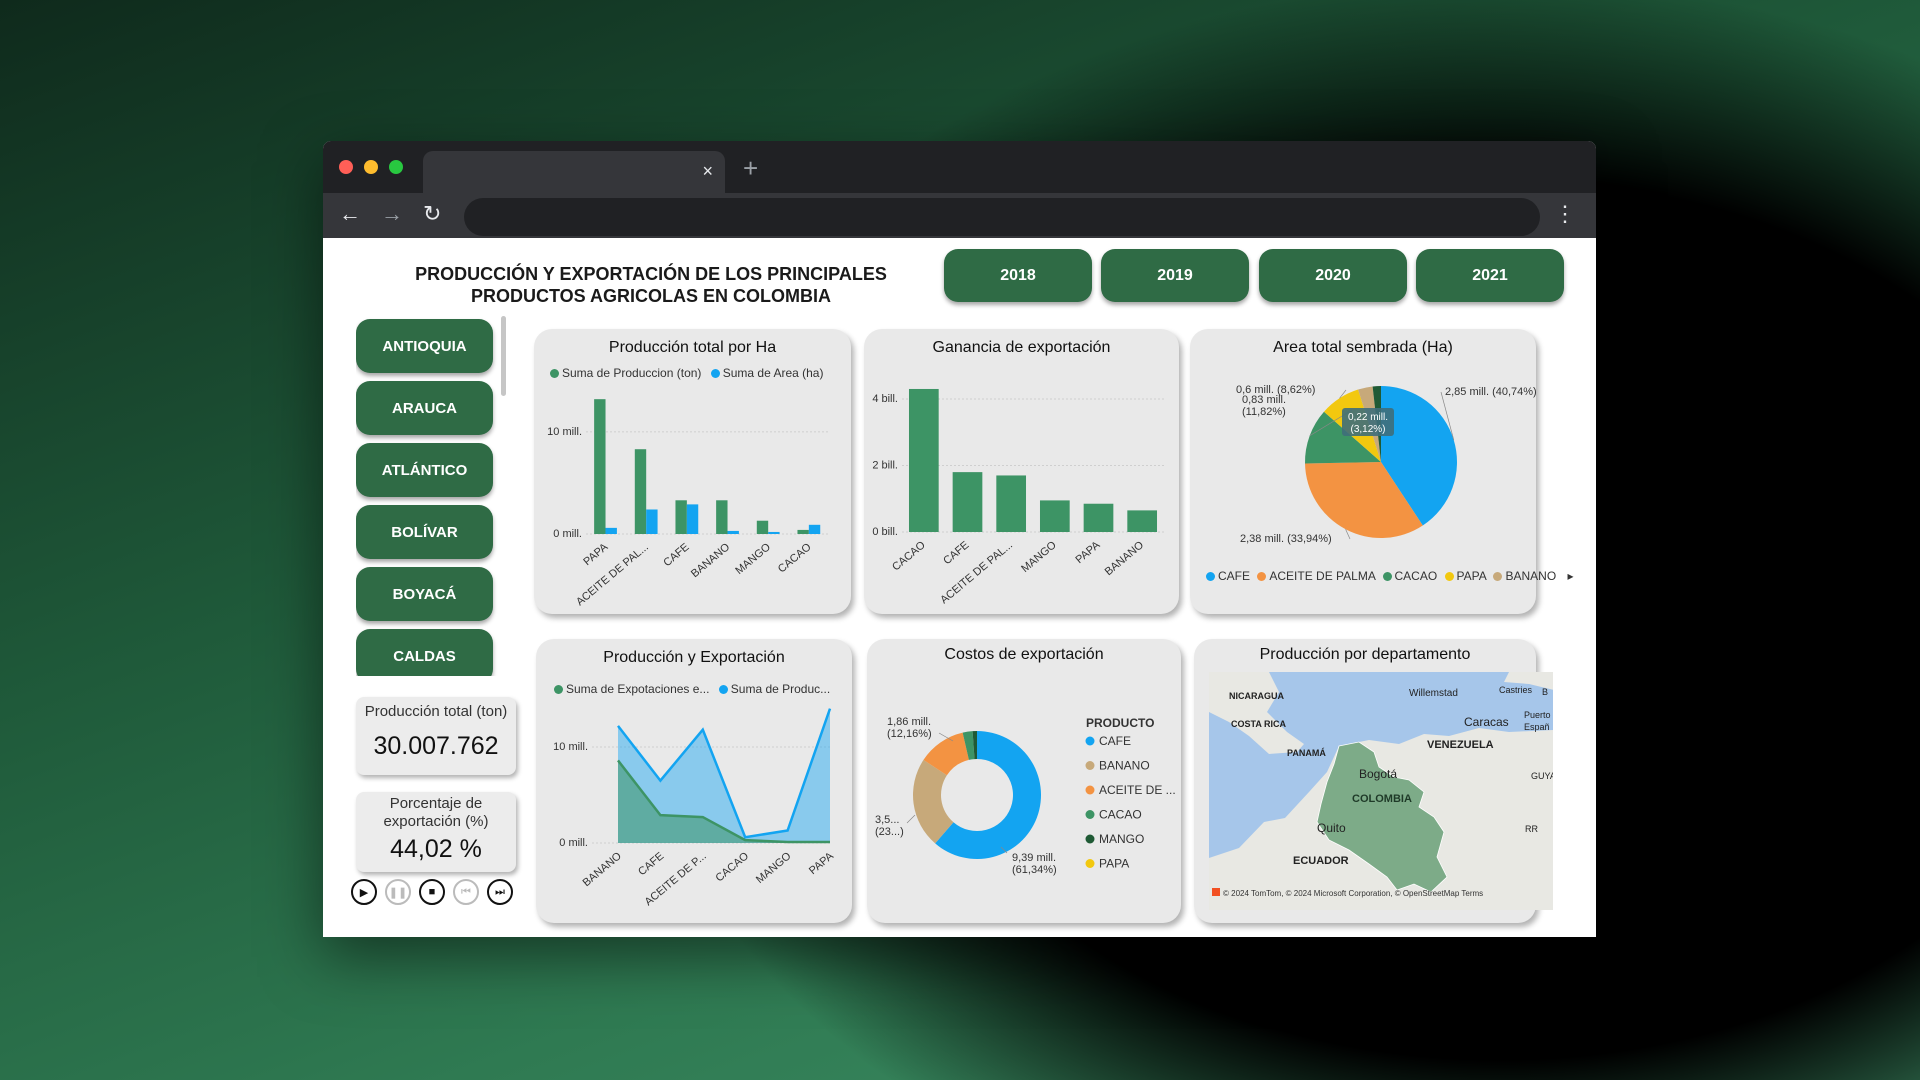 This screenshot has width=1920, height=1080. I want to click on dept-button-antioquia: ANTIOQUIA, so click(424, 346).